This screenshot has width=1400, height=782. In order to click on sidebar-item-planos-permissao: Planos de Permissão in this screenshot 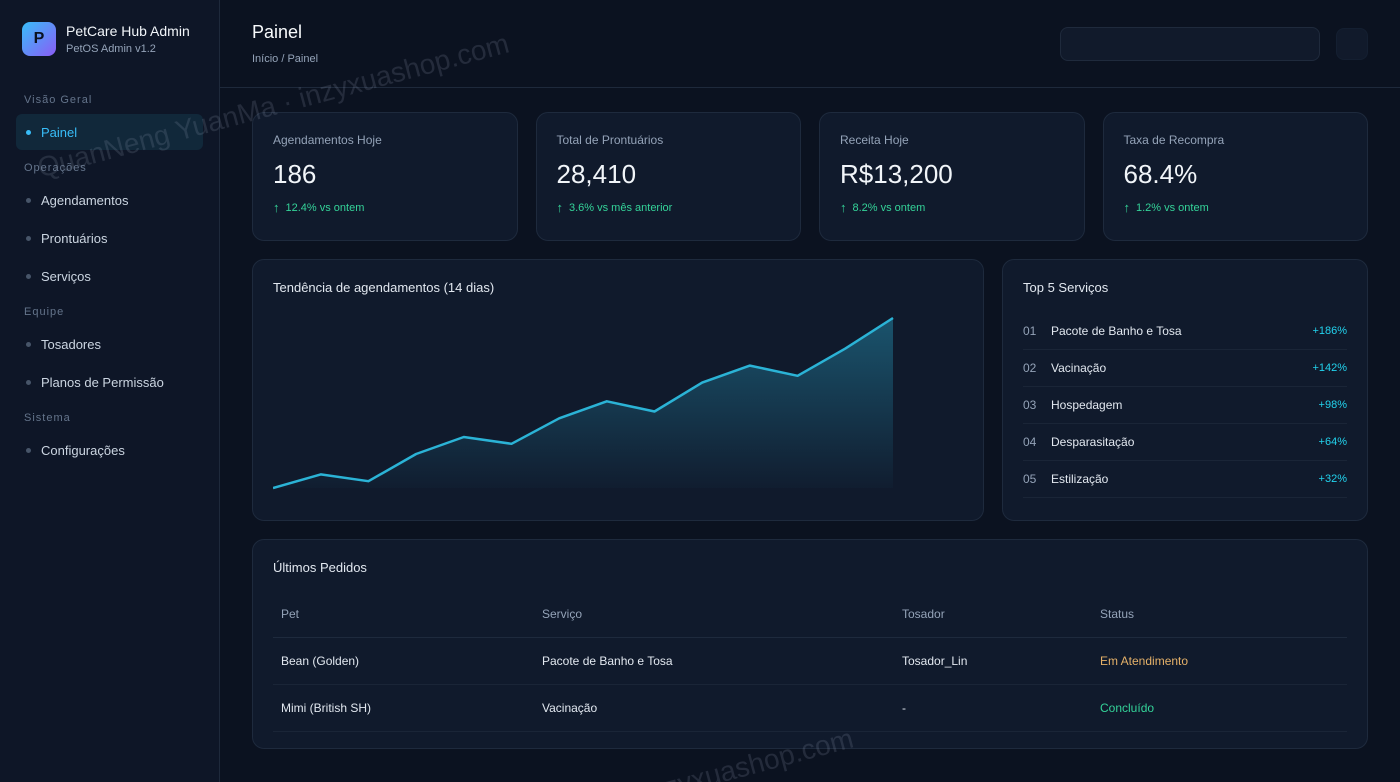, I will do `click(109, 382)`.